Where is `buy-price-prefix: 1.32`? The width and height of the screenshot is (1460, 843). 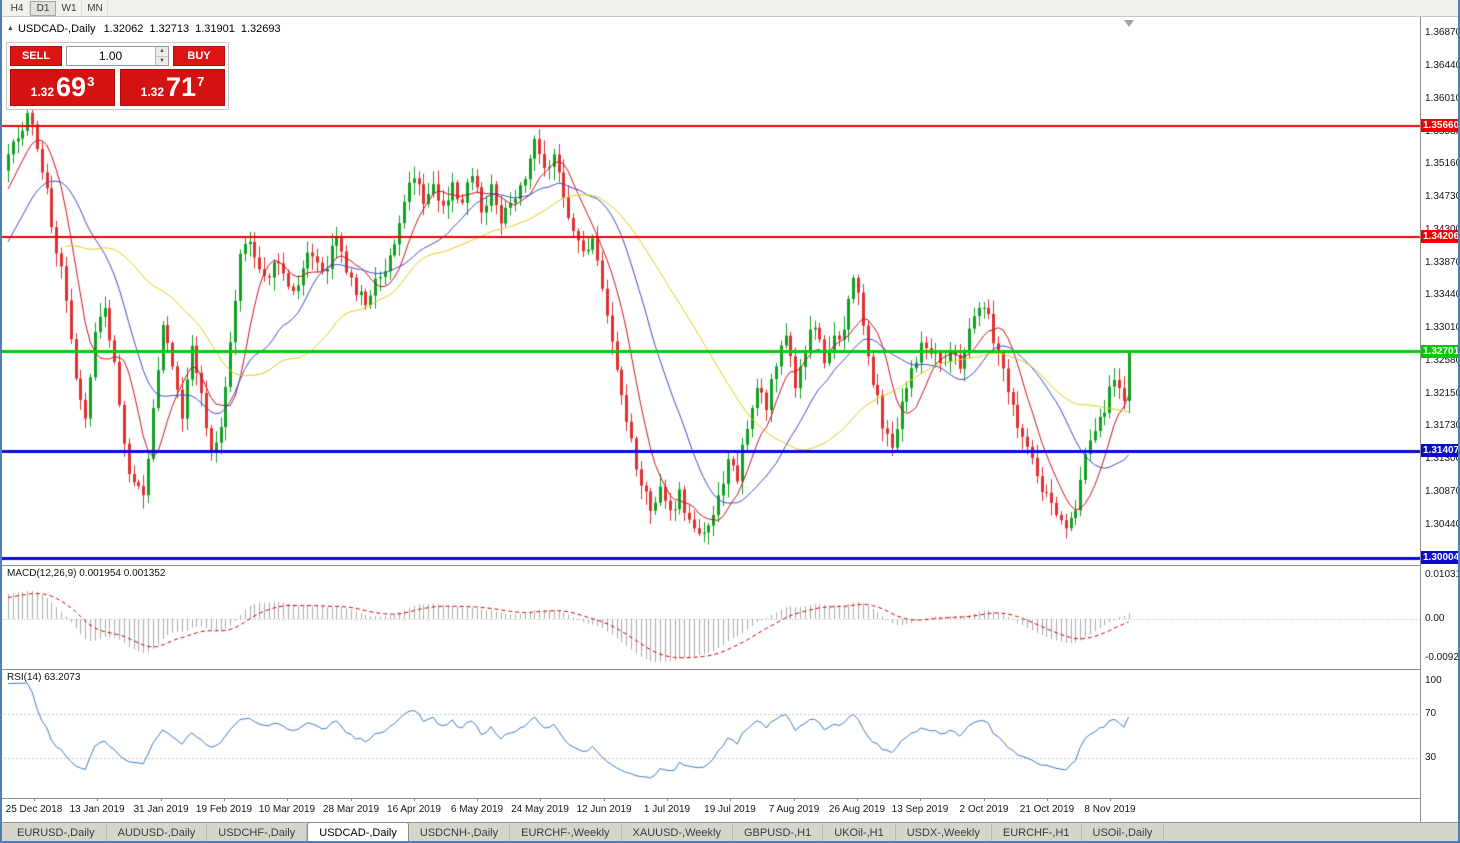
buy-price-prefix: 1.32 is located at coordinates (152, 92).